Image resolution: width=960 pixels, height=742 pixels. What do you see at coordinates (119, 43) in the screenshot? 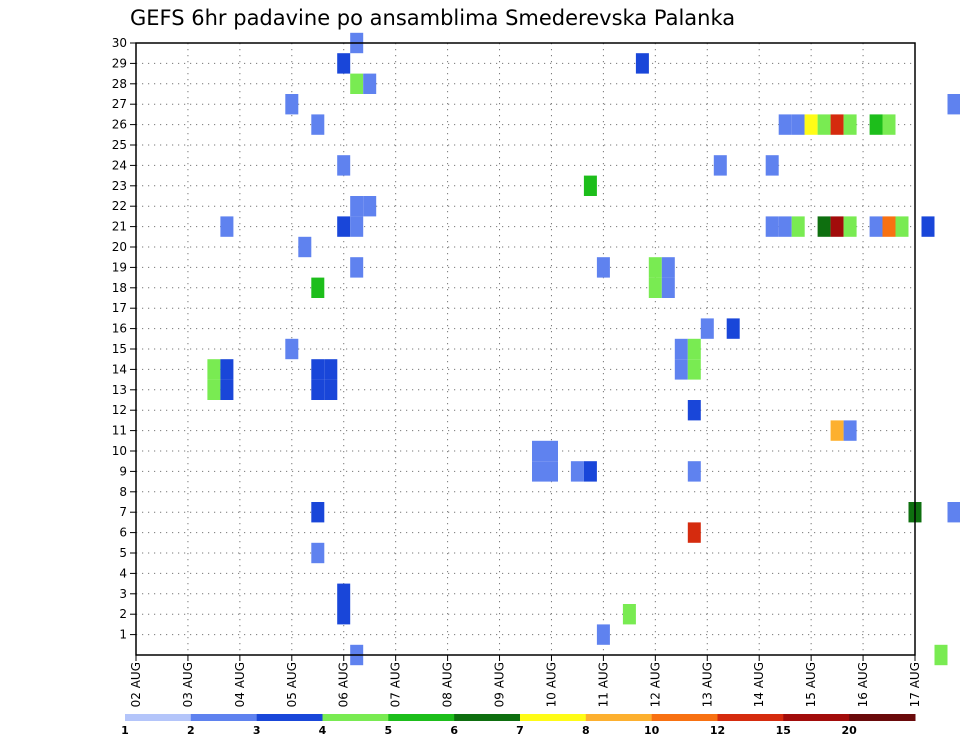
I see `y-tick-label: 30` at bounding box center [119, 43].